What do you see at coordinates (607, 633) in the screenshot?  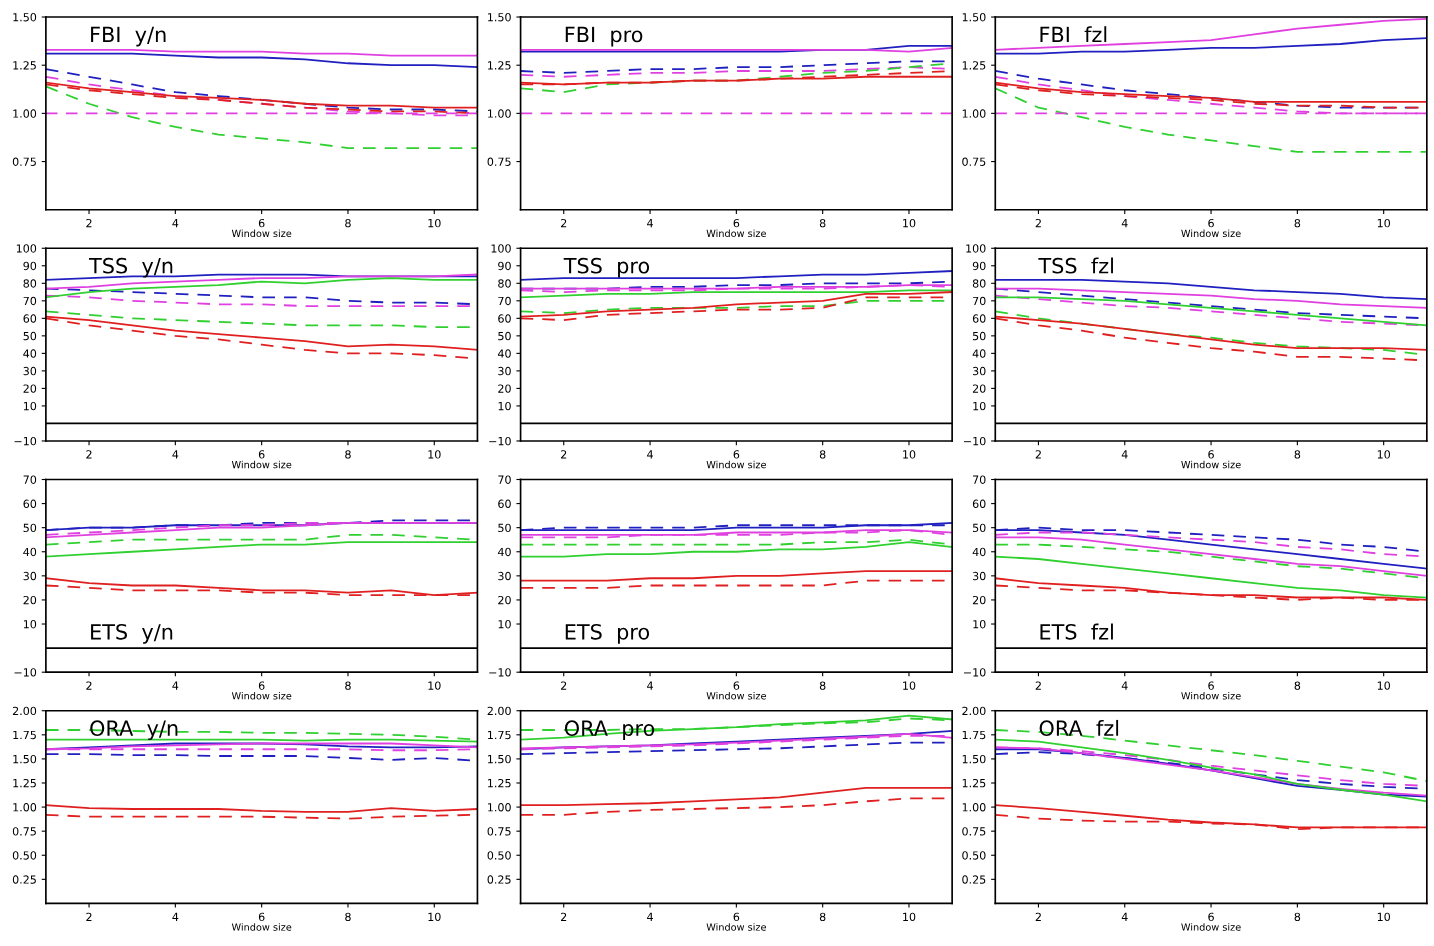 I see `text: ETS pro` at bounding box center [607, 633].